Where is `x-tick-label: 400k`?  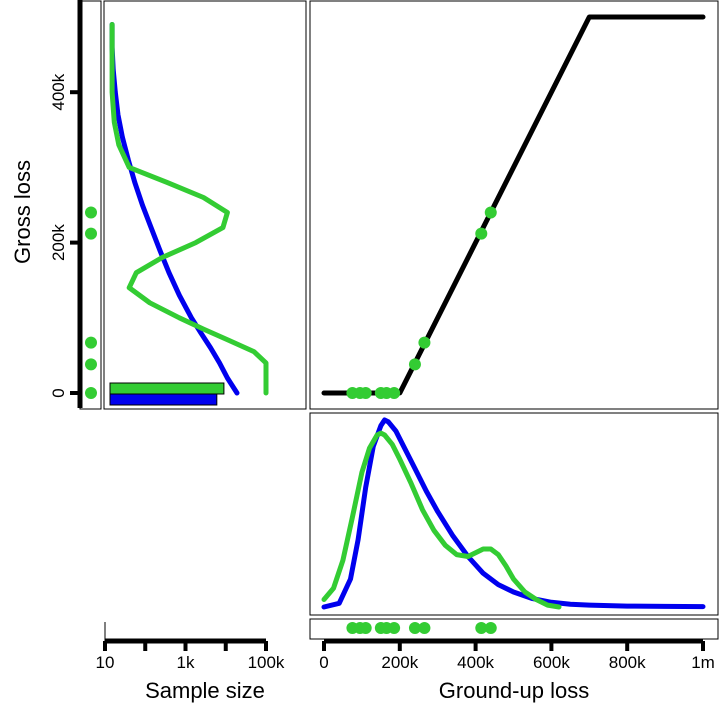 x-tick-label: 400k is located at coordinates (475, 662).